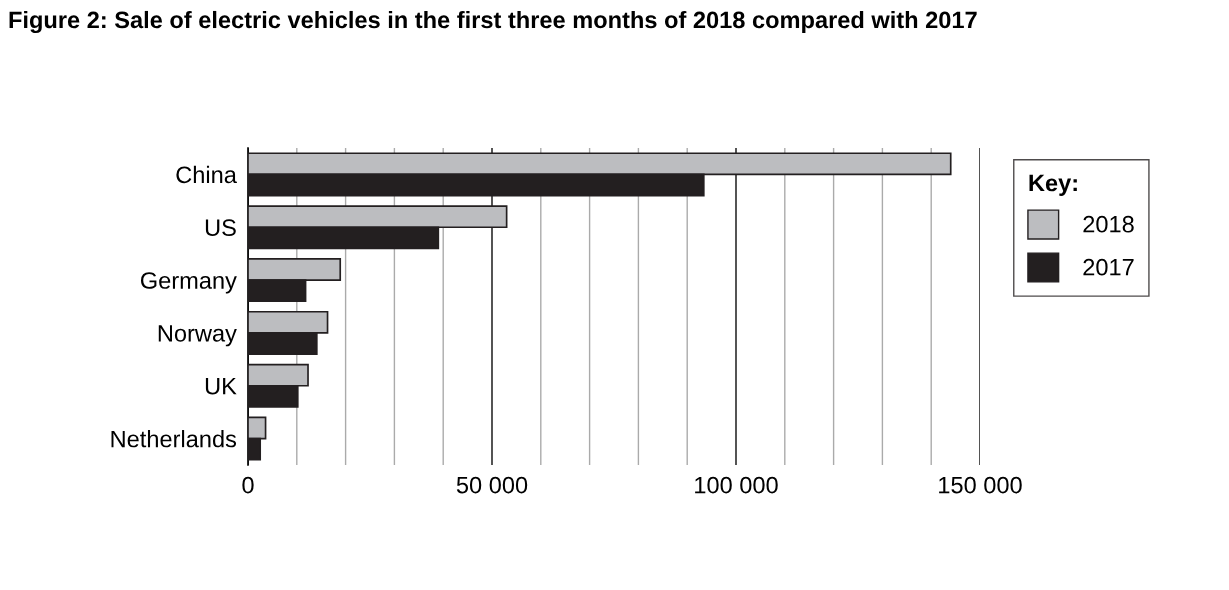 The width and height of the screenshot is (1229, 590). I want to click on x-tick-label: 50 000, so click(492, 485).